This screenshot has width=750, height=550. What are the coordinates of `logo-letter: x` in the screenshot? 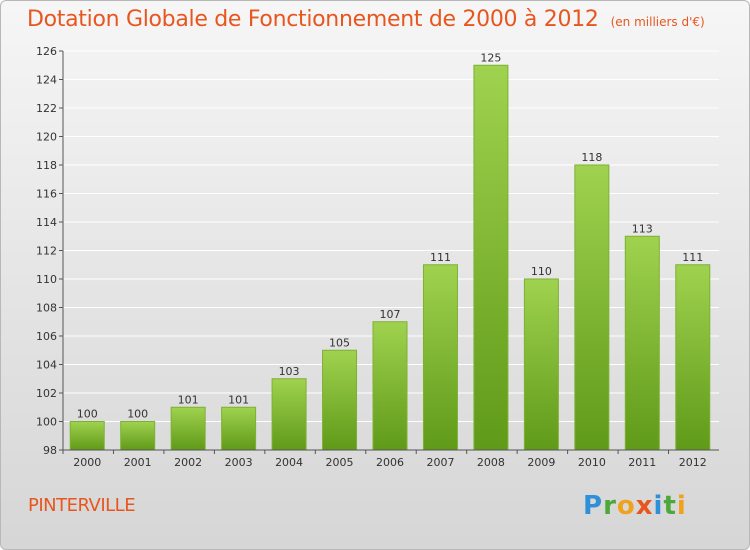 It's located at (644, 506).